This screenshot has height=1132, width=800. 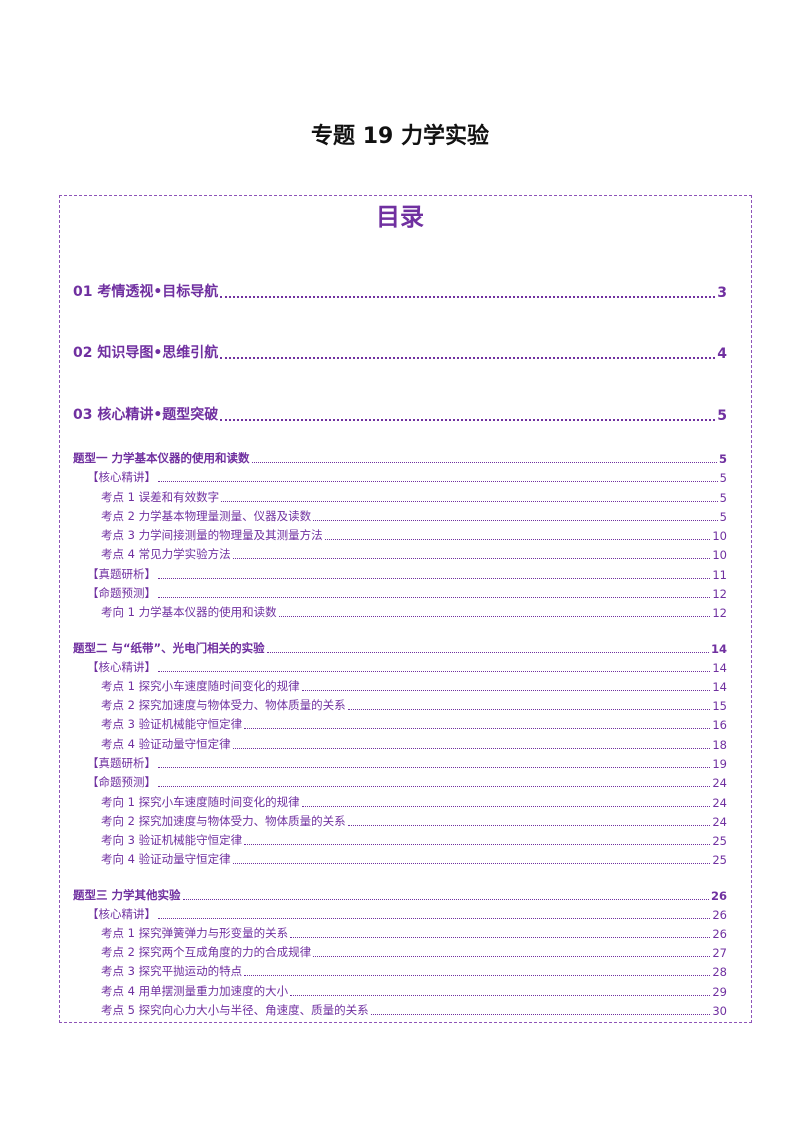 What do you see at coordinates (206, 952) in the screenshot?
I see `toc-entry-label: 考点 2 探究两个互成角度的力的合成规律` at bounding box center [206, 952].